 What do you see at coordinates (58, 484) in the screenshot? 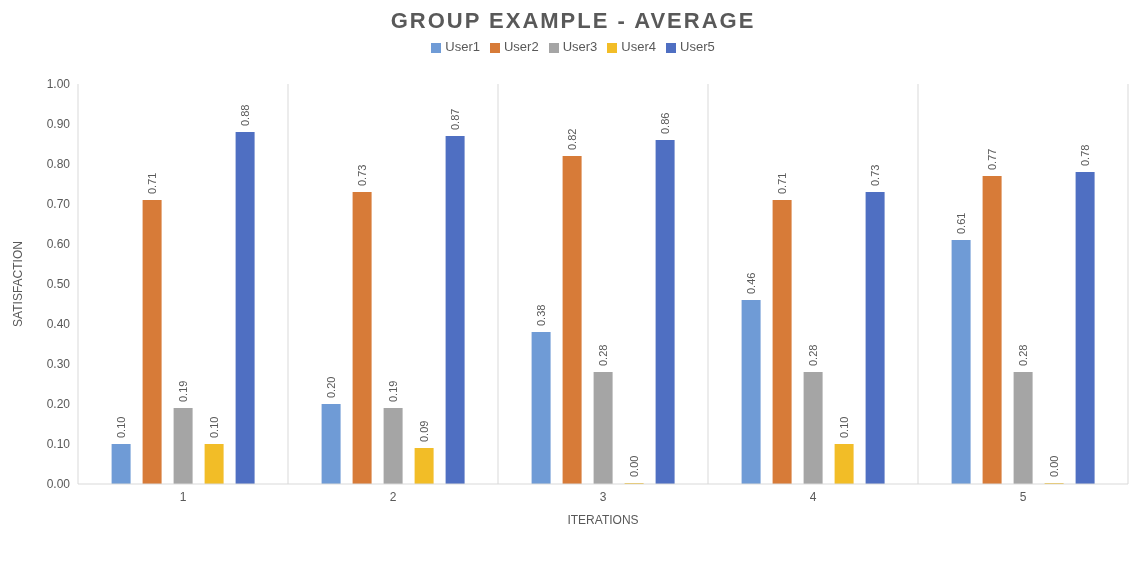
I see `y-tick-label: 0.00` at bounding box center [58, 484].